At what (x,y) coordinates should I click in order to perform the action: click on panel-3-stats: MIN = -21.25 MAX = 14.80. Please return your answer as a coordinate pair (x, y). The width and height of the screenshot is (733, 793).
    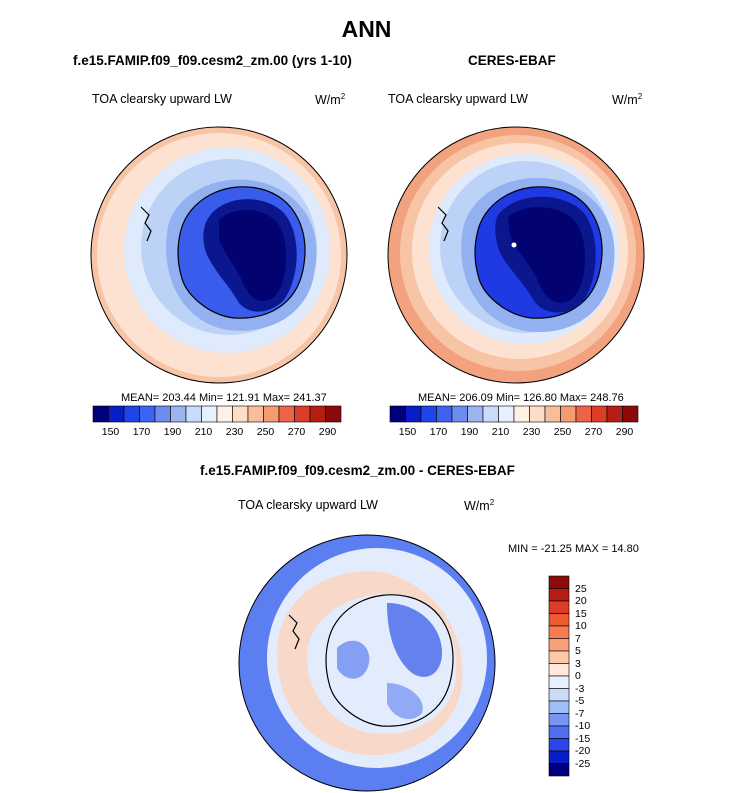
    Looking at the image, I should click on (573, 549).